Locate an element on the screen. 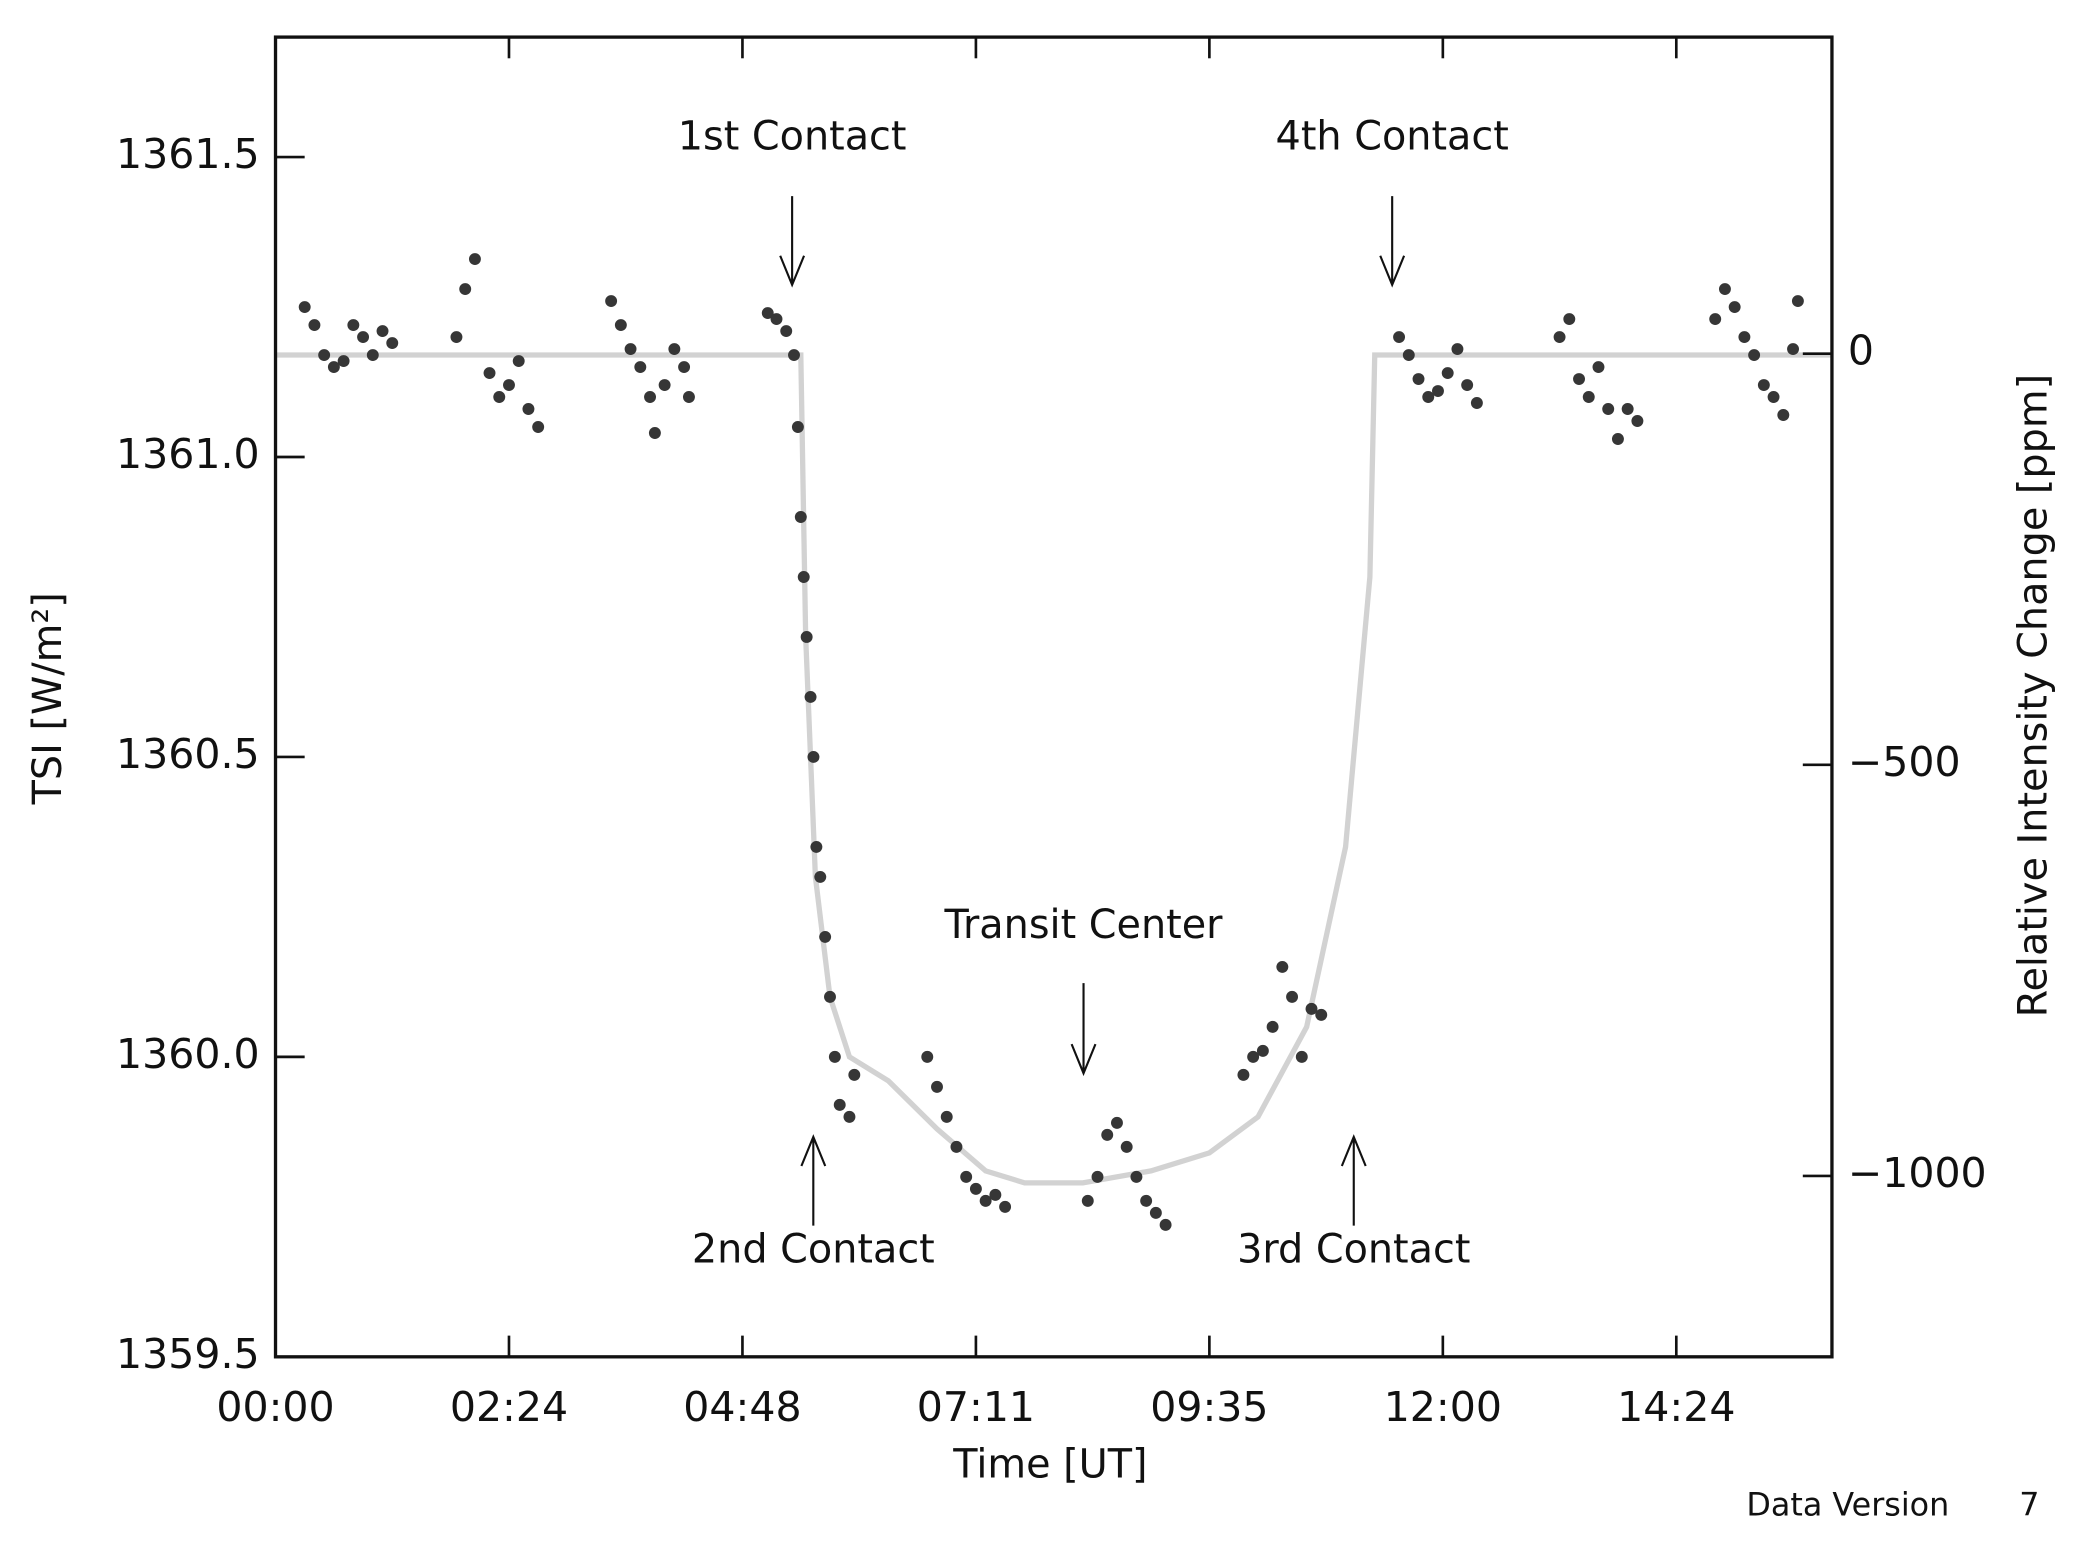 This screenshot has height=1541, width=2077. annotation: 2nd Contact is located at coordinates (813, 1250).